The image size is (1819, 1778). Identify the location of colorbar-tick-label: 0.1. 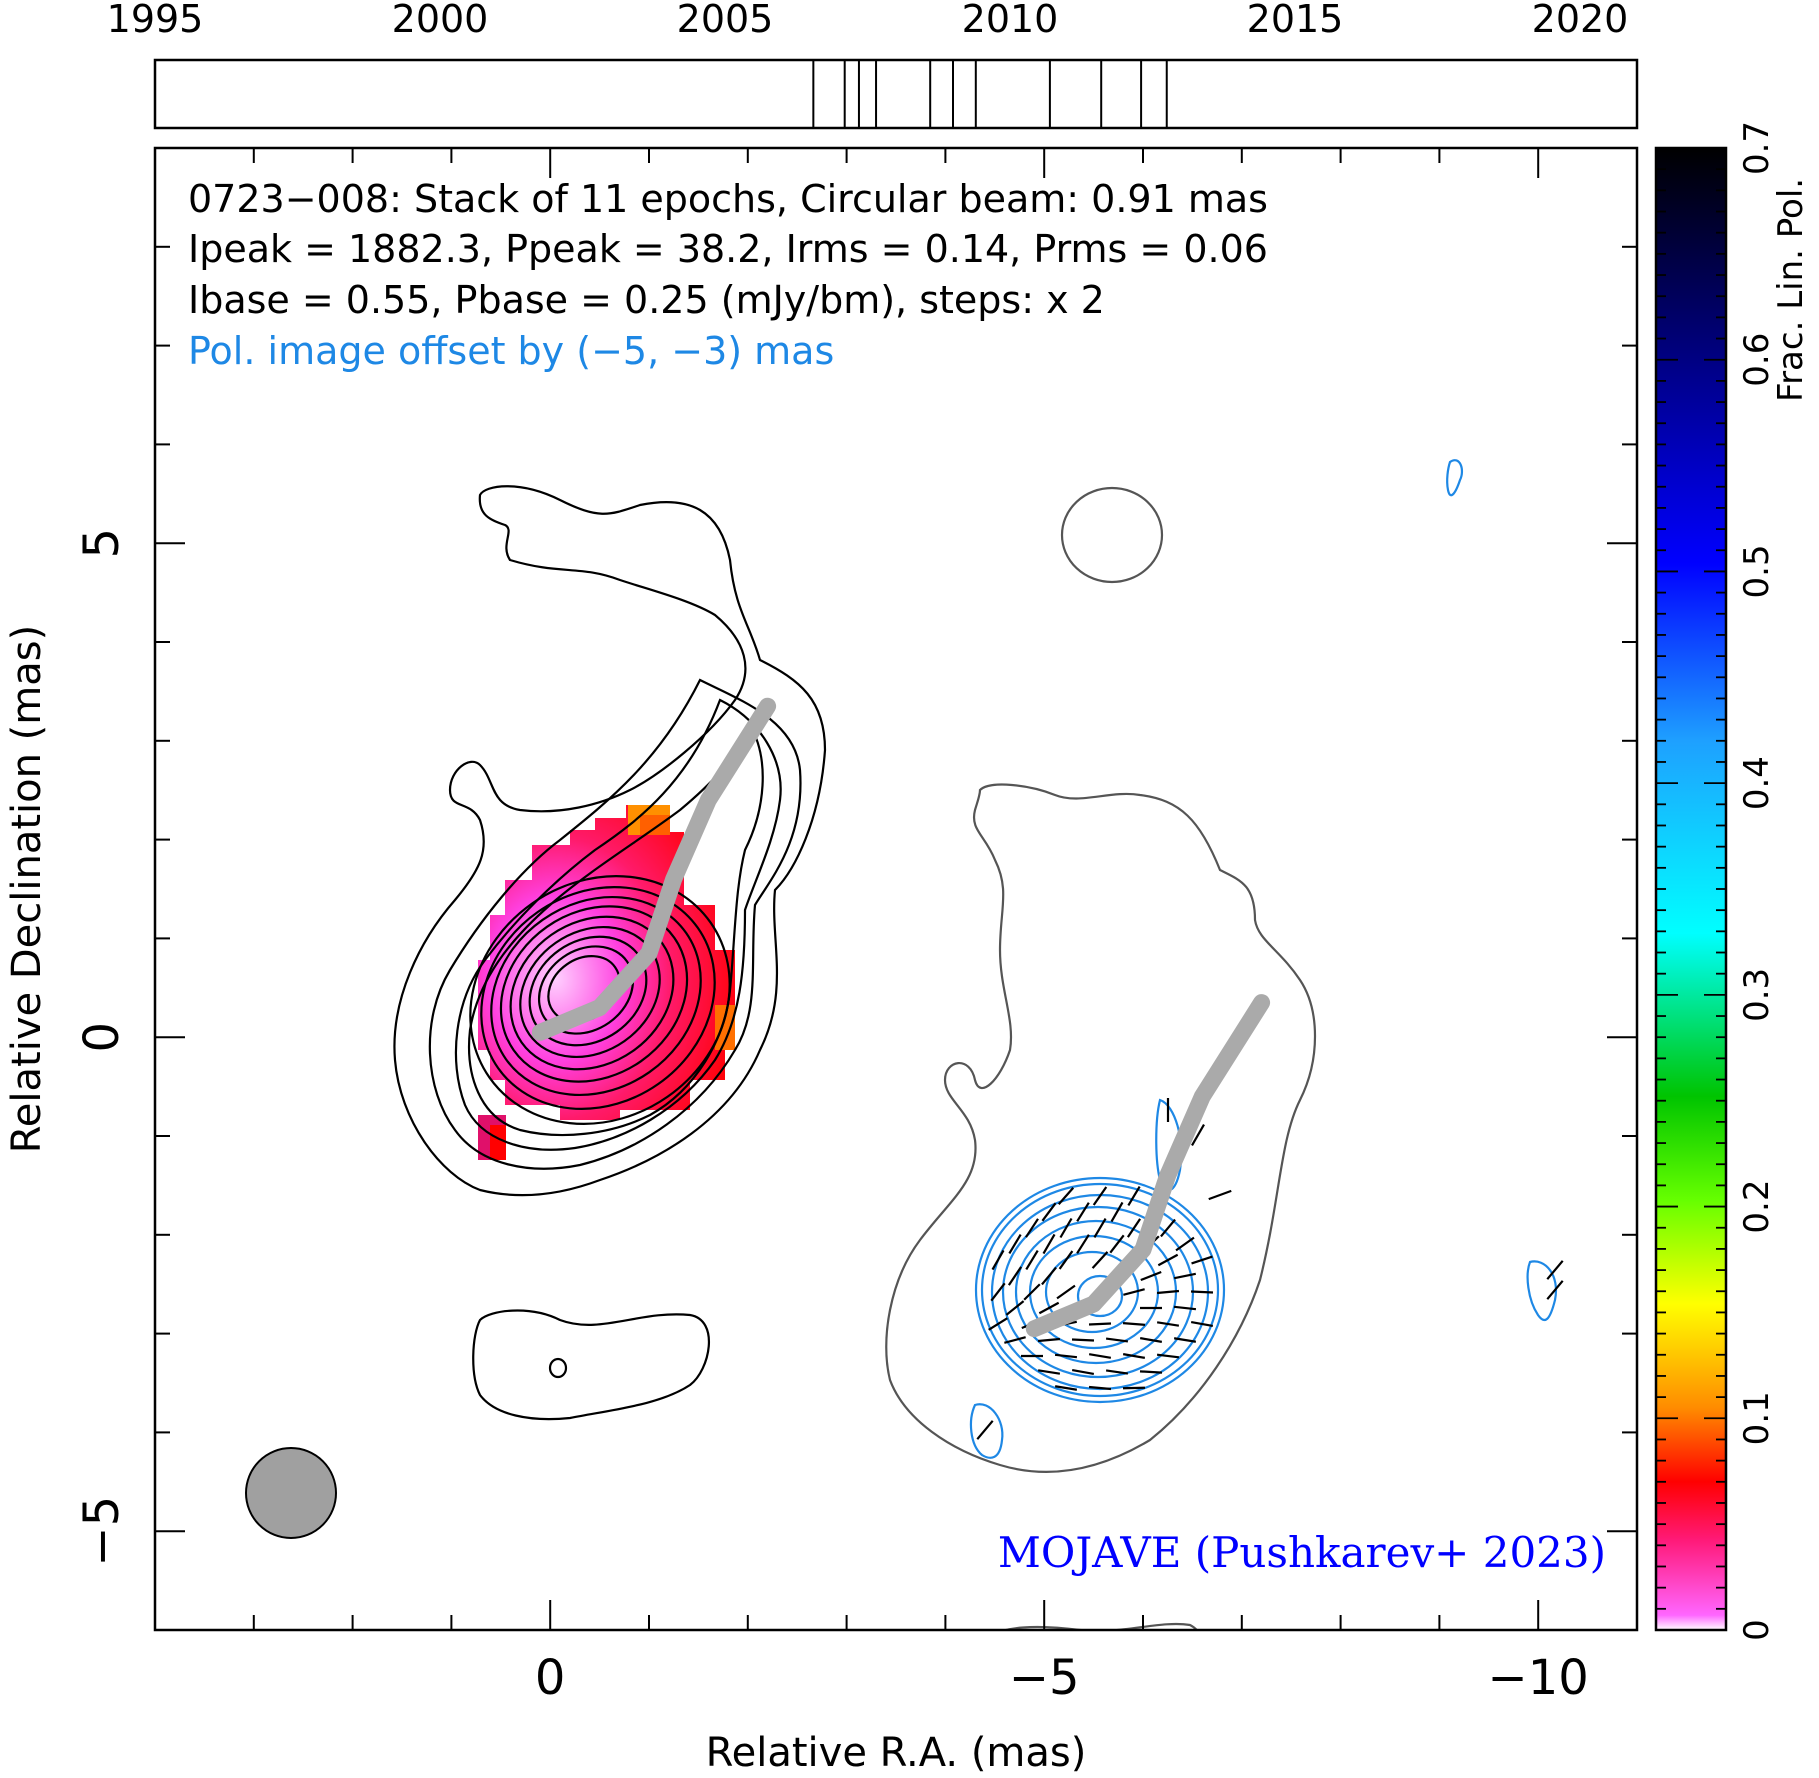
(1757, 1418).